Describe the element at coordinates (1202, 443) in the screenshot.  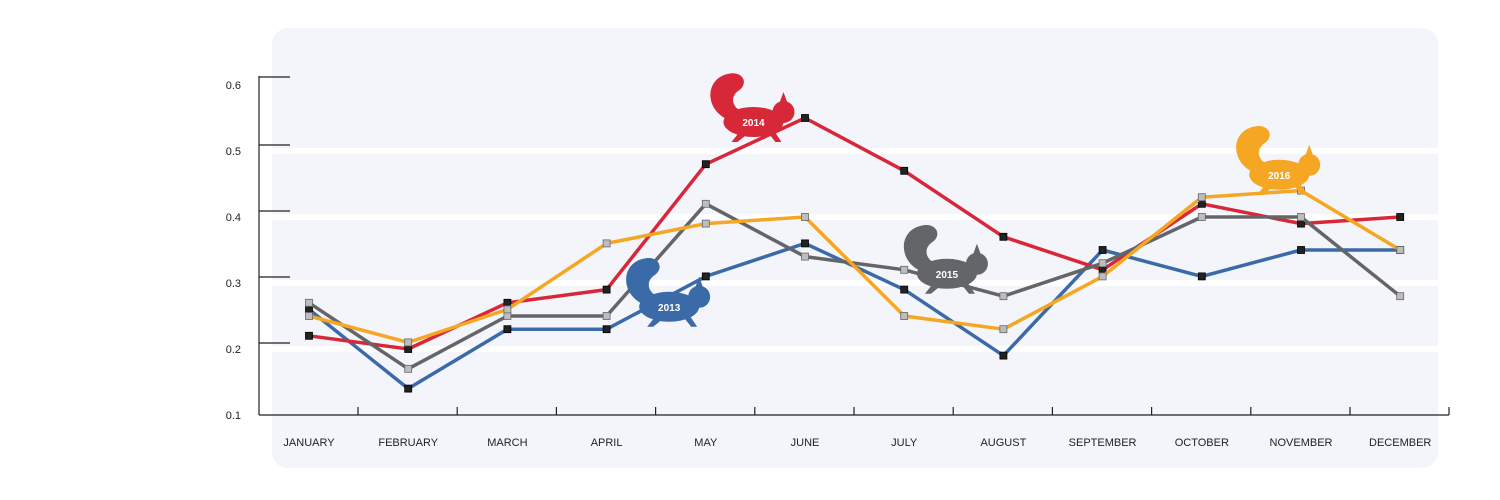
I see `x-tick-label: OCTOBER` at that location.